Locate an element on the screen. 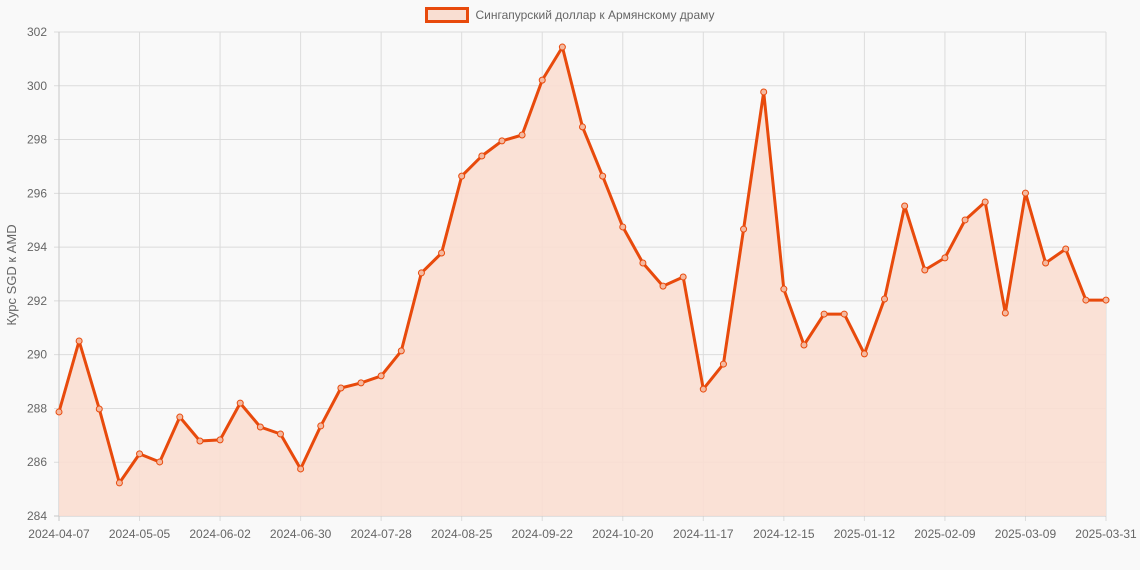  x-tick-label: 2024-06-02 is located at coordinates (220, 534).